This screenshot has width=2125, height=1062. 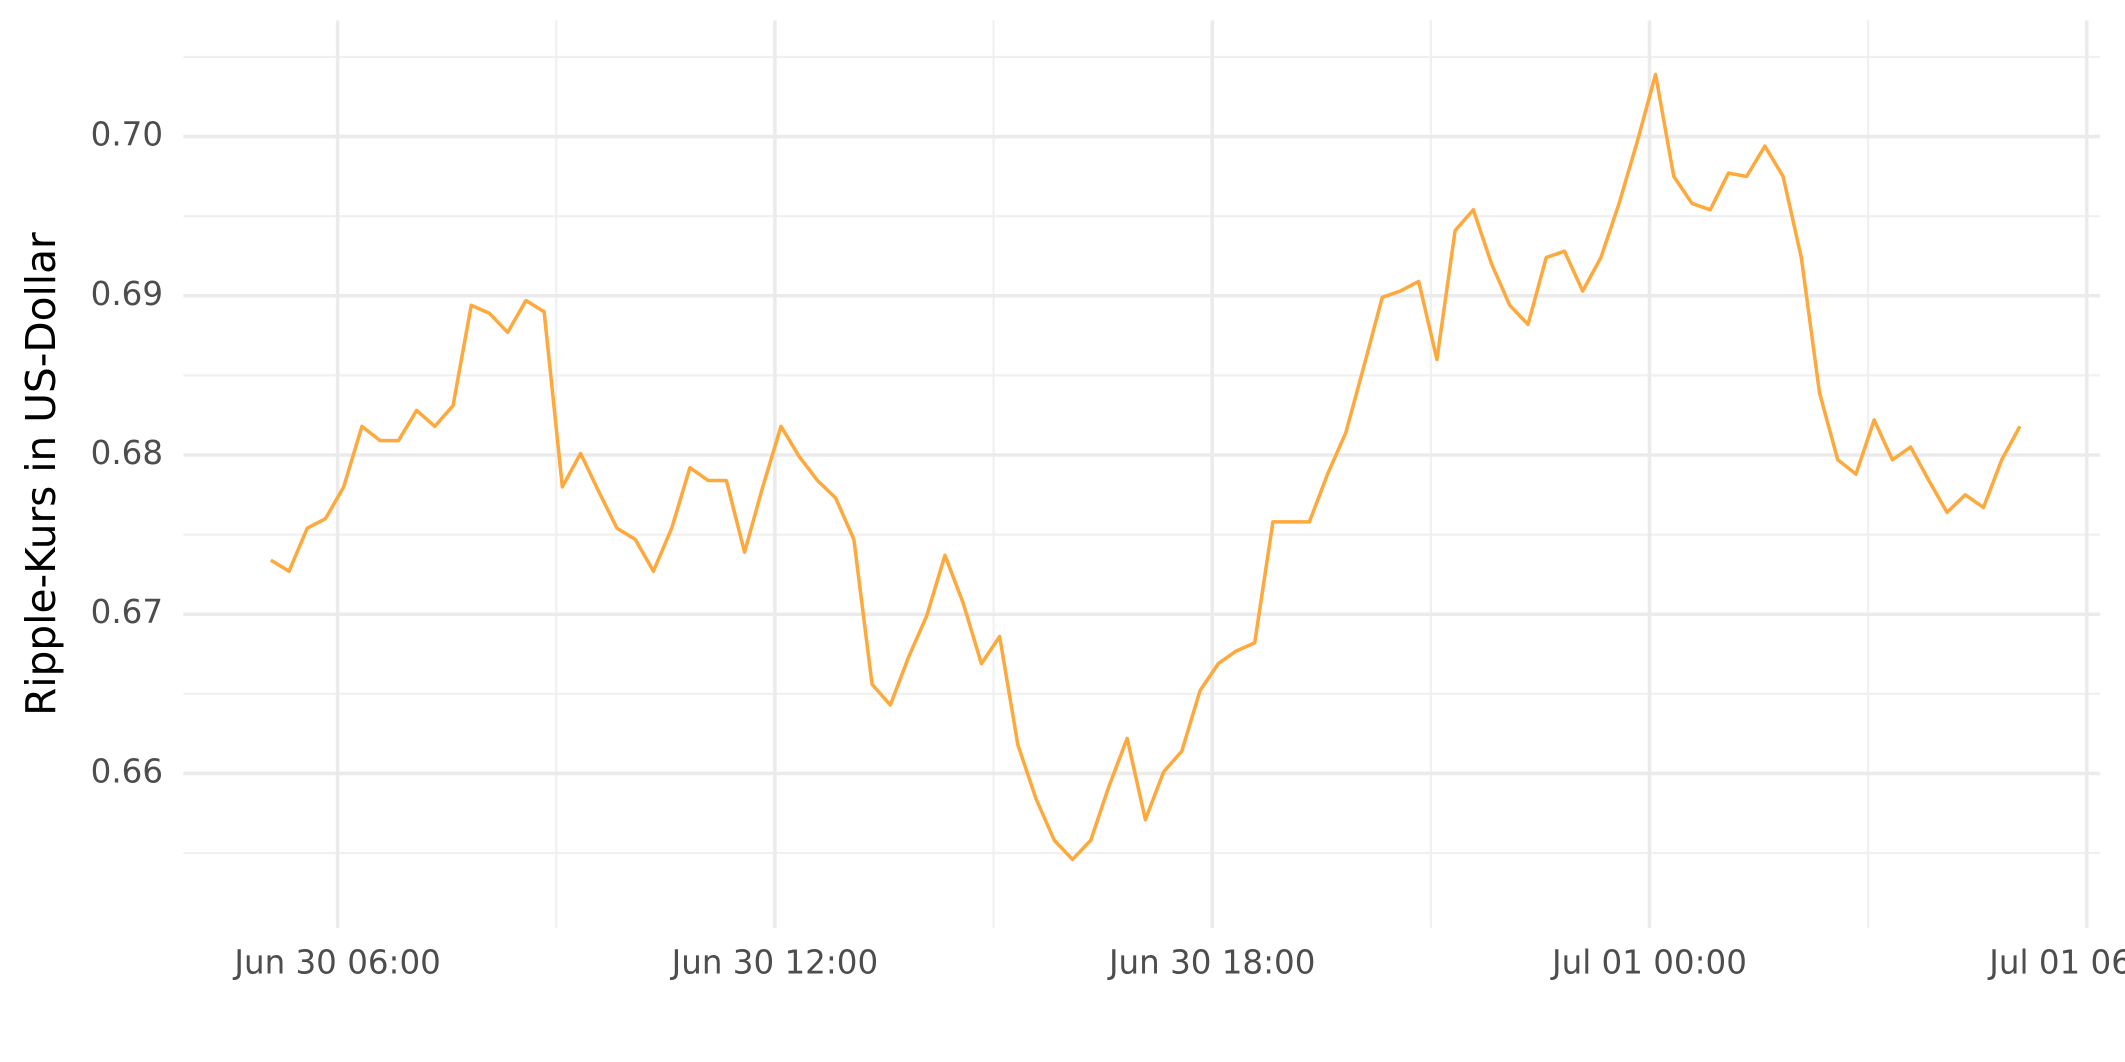 I want to click on x-tick-label: Jul 01 00:00, so click(x=1648, y=962).